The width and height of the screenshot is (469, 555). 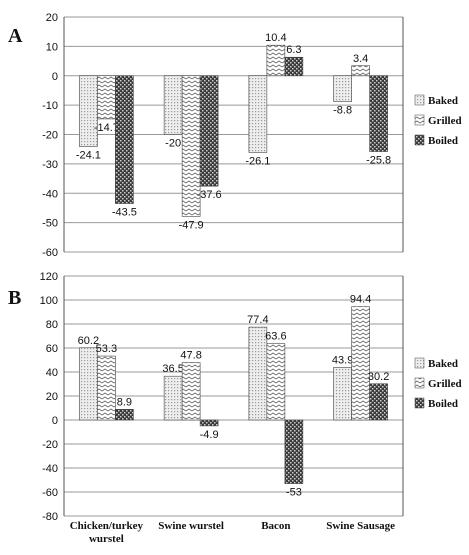 I want to click on category-label: Bacon, so click(x=275, y=526).